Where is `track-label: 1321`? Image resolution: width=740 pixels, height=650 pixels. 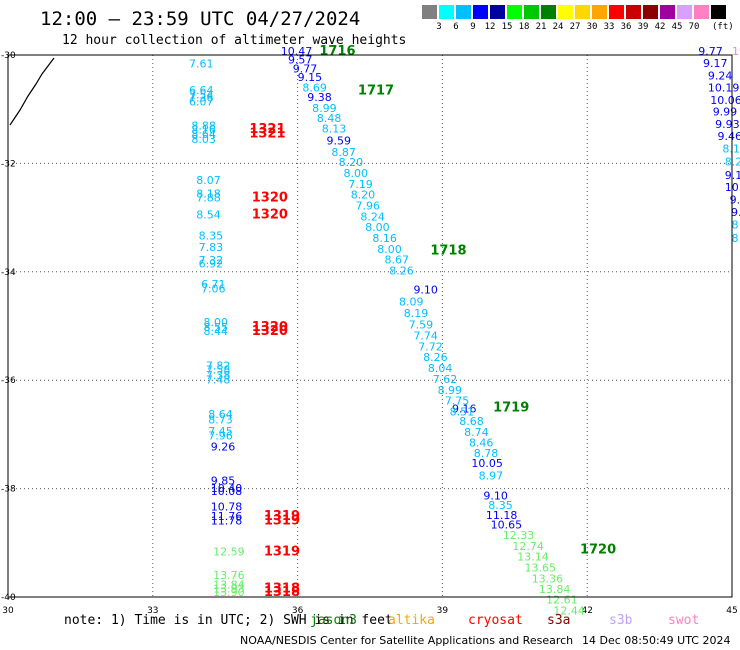 track-label: 1321 is located at coordinates (267, 129).